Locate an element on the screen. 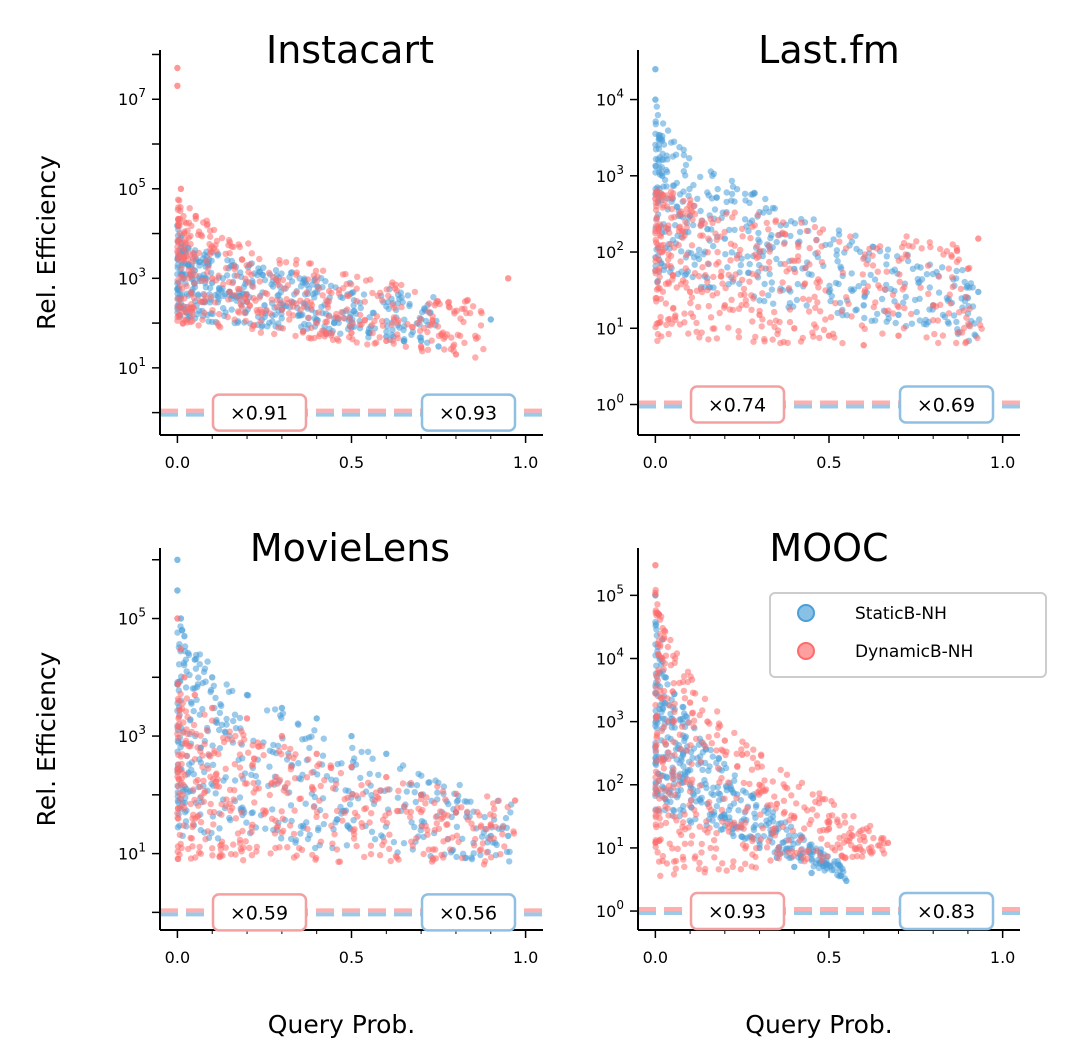 This screenshot has width=1076, height=1063. y-tick-label: 10³ is located at coordinates (132, 734).